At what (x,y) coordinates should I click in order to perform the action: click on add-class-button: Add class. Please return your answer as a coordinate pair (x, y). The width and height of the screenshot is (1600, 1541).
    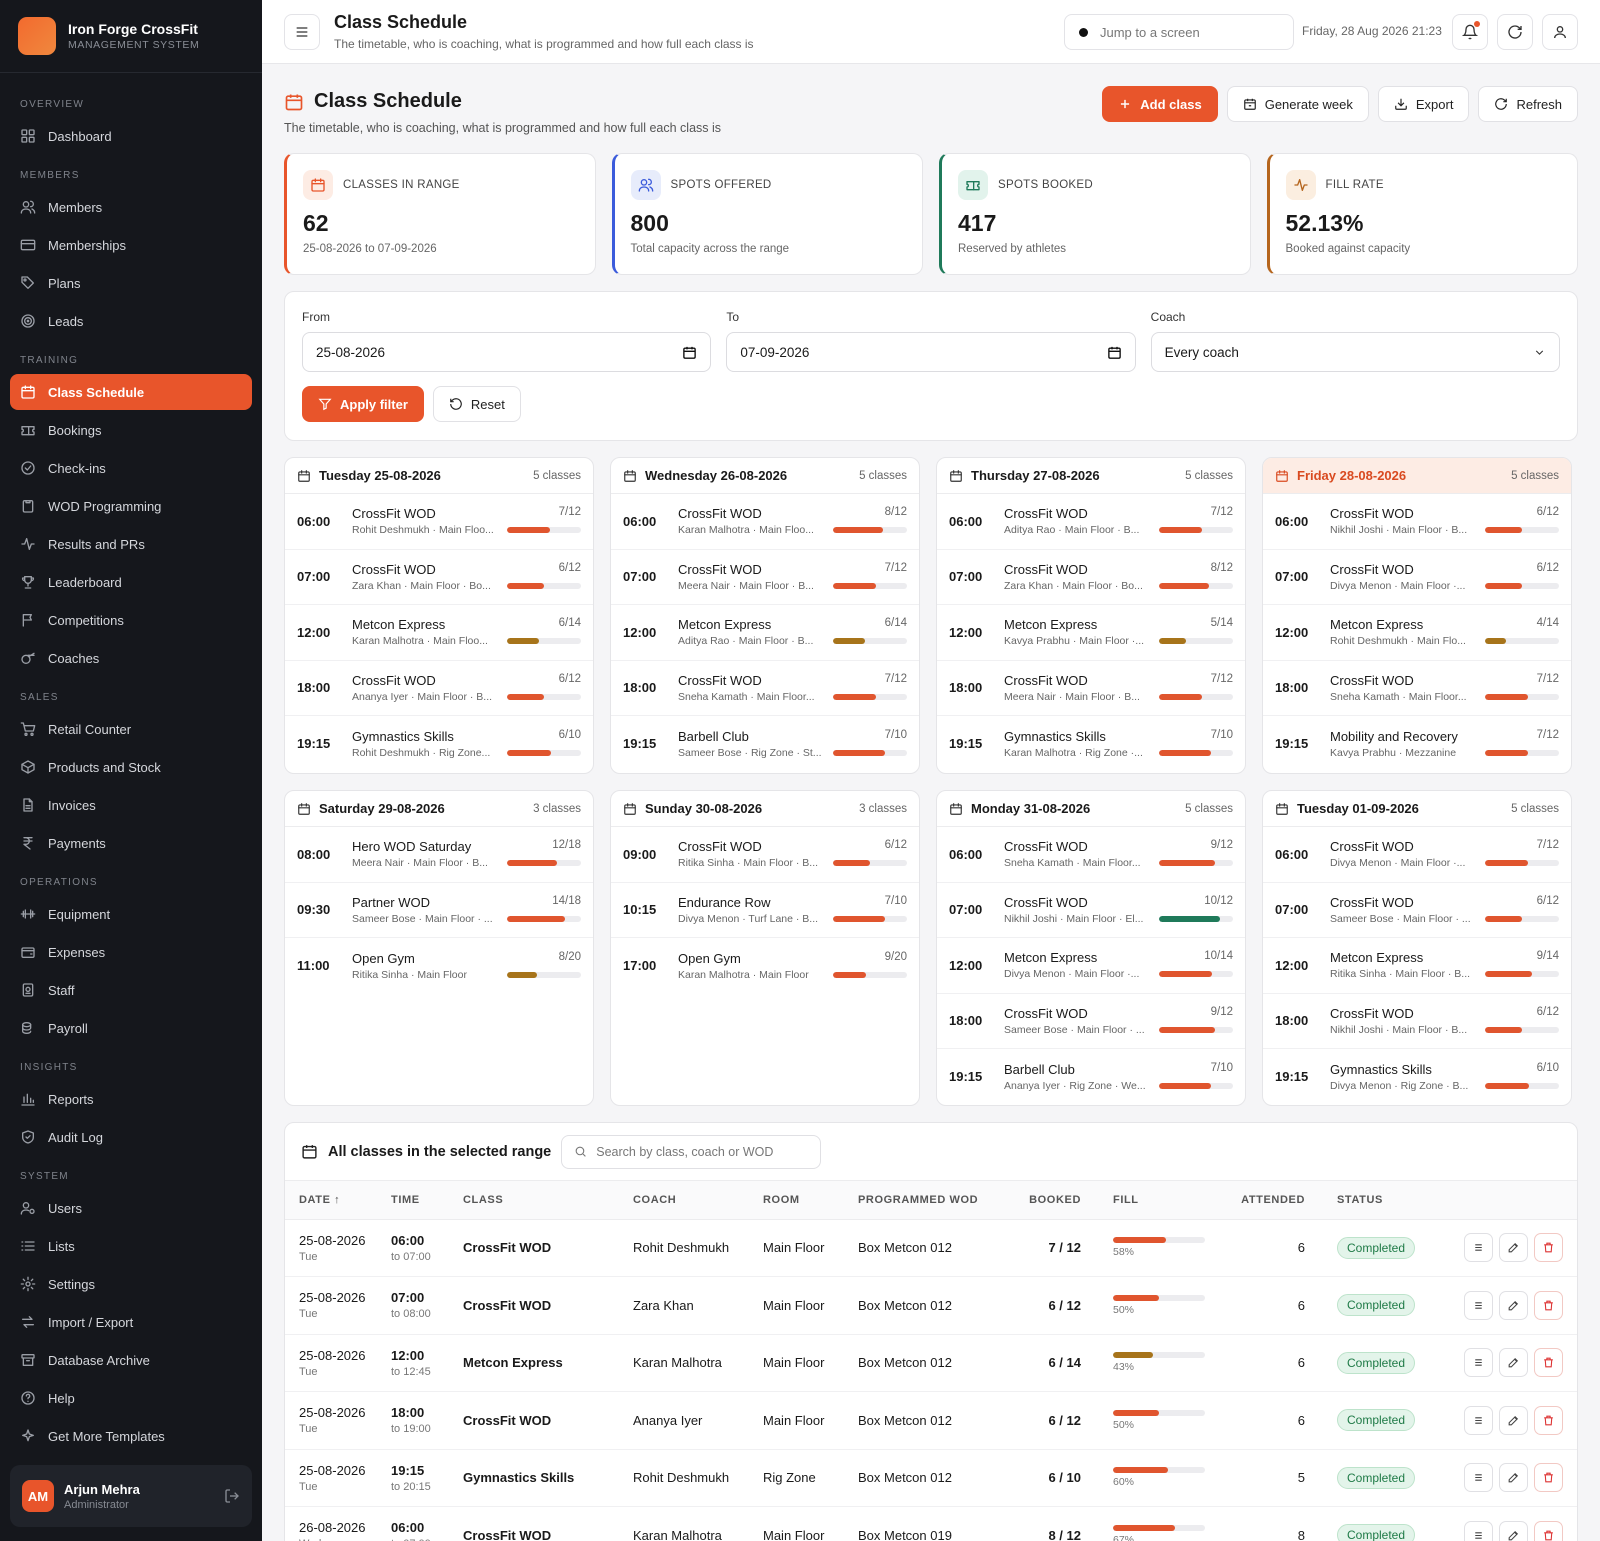
    Looking at the image, I should click on (1160, 104).